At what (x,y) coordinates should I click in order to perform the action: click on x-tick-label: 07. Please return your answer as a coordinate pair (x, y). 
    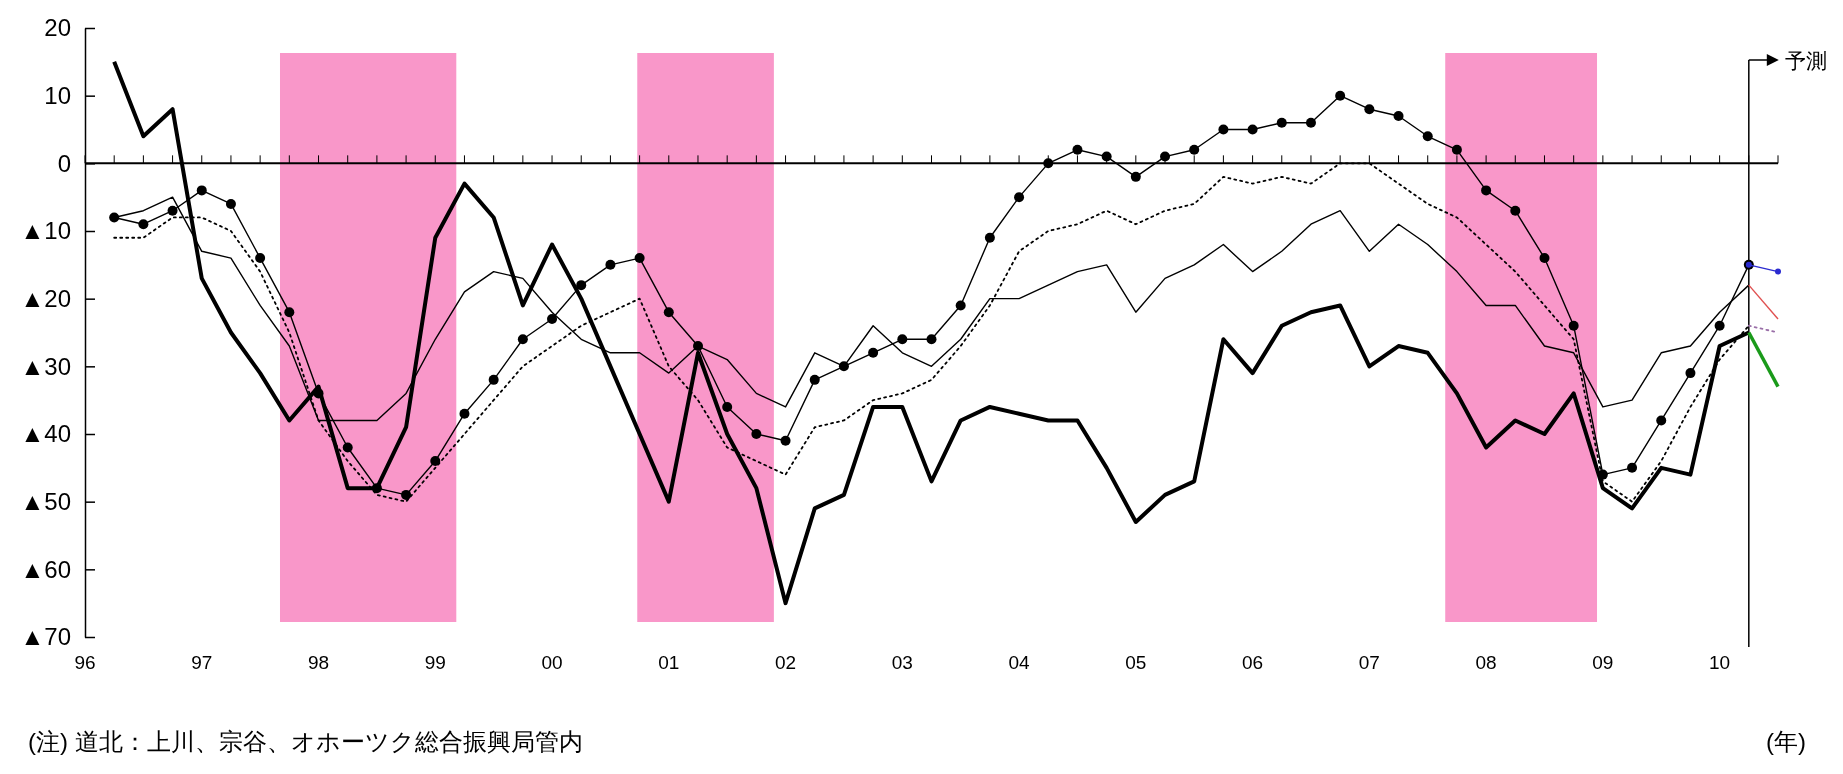
    Looking at the image, I should click on (1369, 662).